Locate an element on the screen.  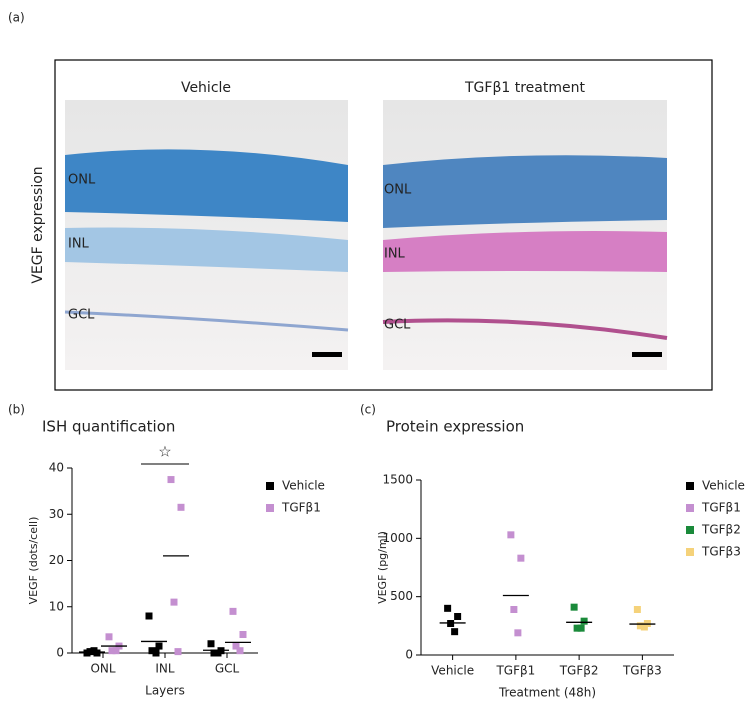
x-tick-label: TGFβ2 is located at coordinates (579, 671).